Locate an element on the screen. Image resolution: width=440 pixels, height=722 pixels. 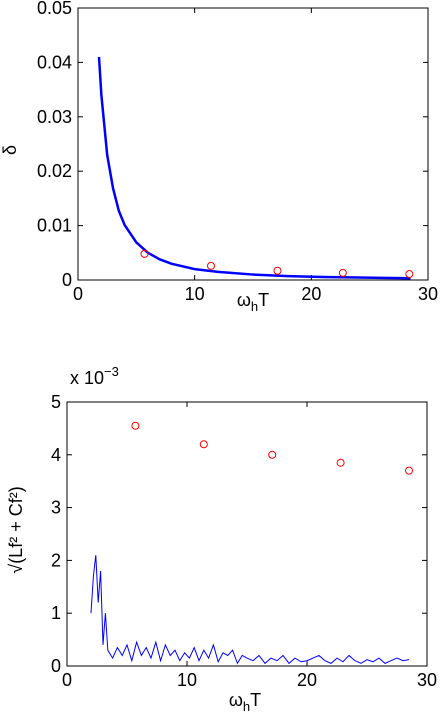
y-axis-label: √(Lf² + Cf²) is located at coordinates (16, 529).